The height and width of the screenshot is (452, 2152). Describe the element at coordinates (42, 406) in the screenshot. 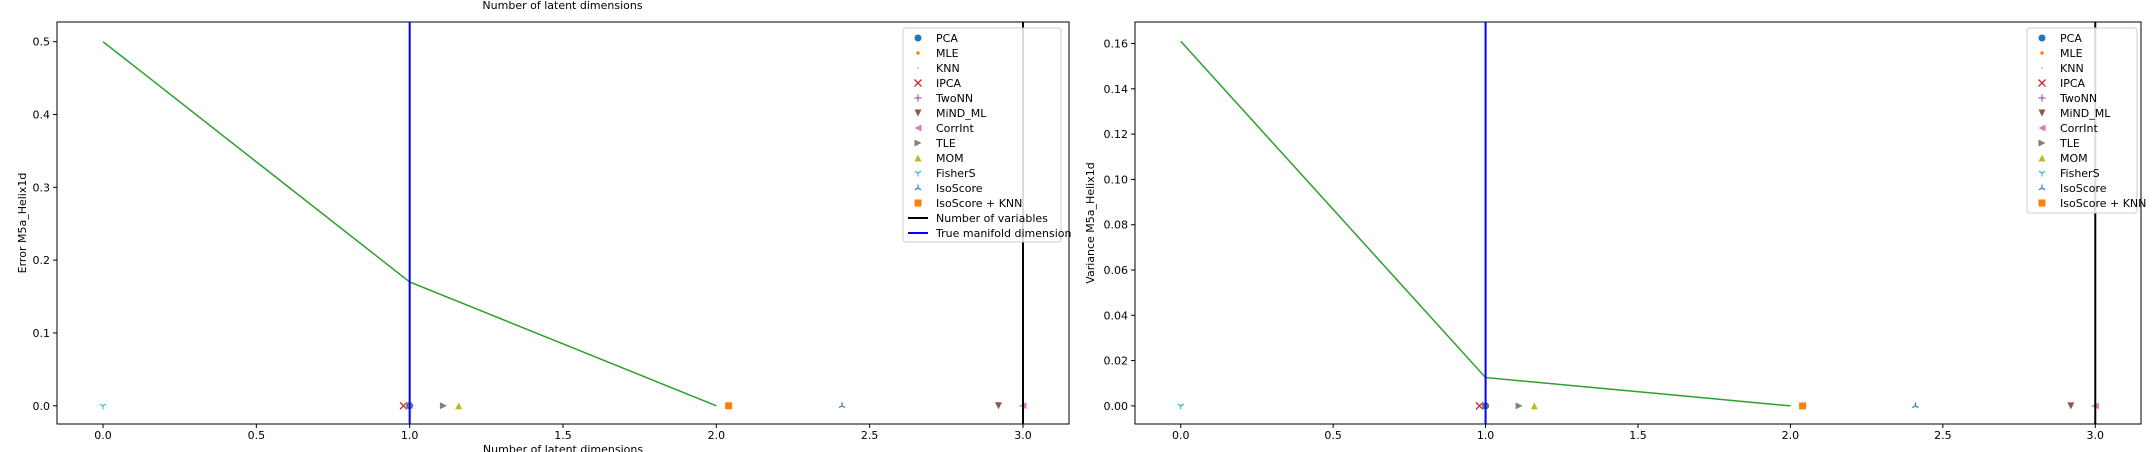

I see `y-tick-label: 0.0` at that location.